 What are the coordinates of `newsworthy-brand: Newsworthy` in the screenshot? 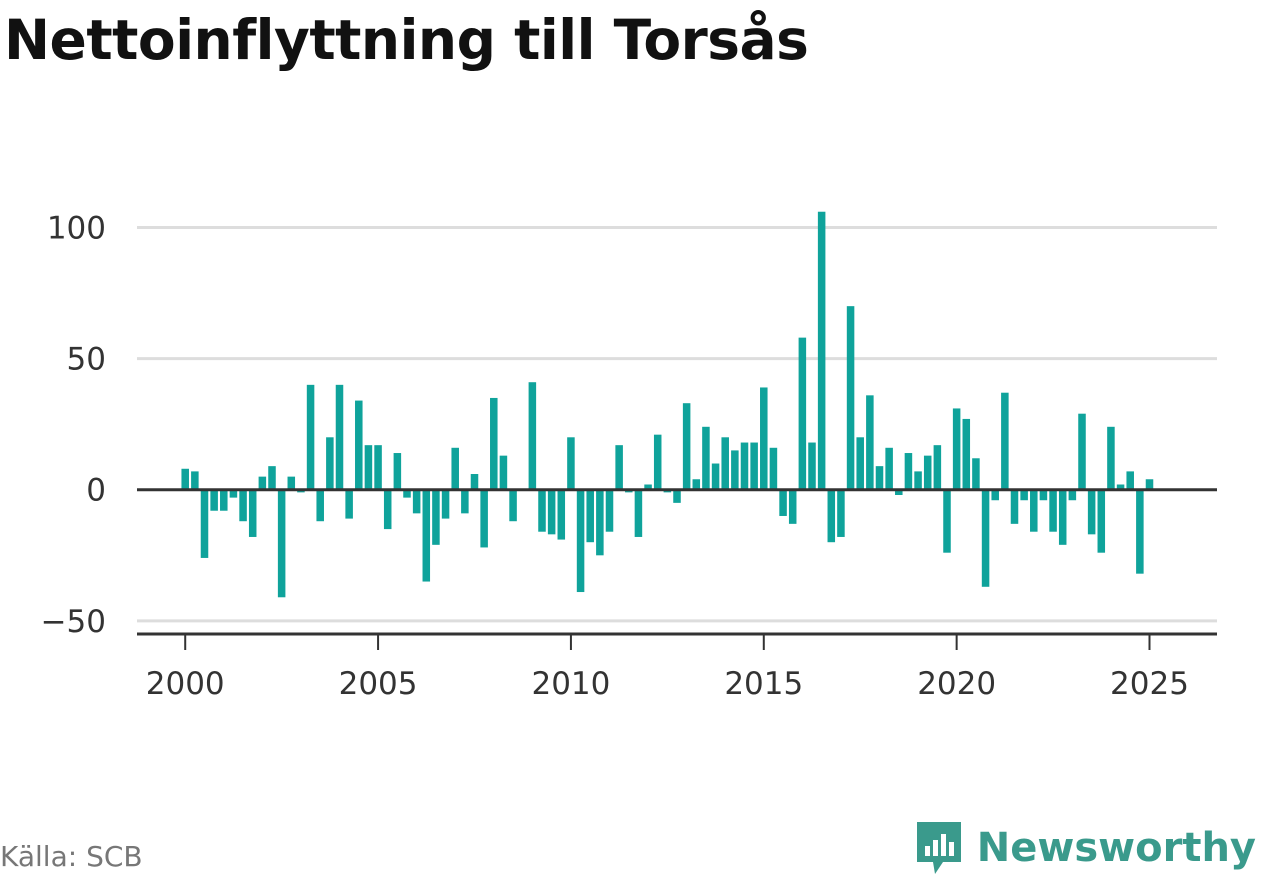 It's located at (1084, 848).